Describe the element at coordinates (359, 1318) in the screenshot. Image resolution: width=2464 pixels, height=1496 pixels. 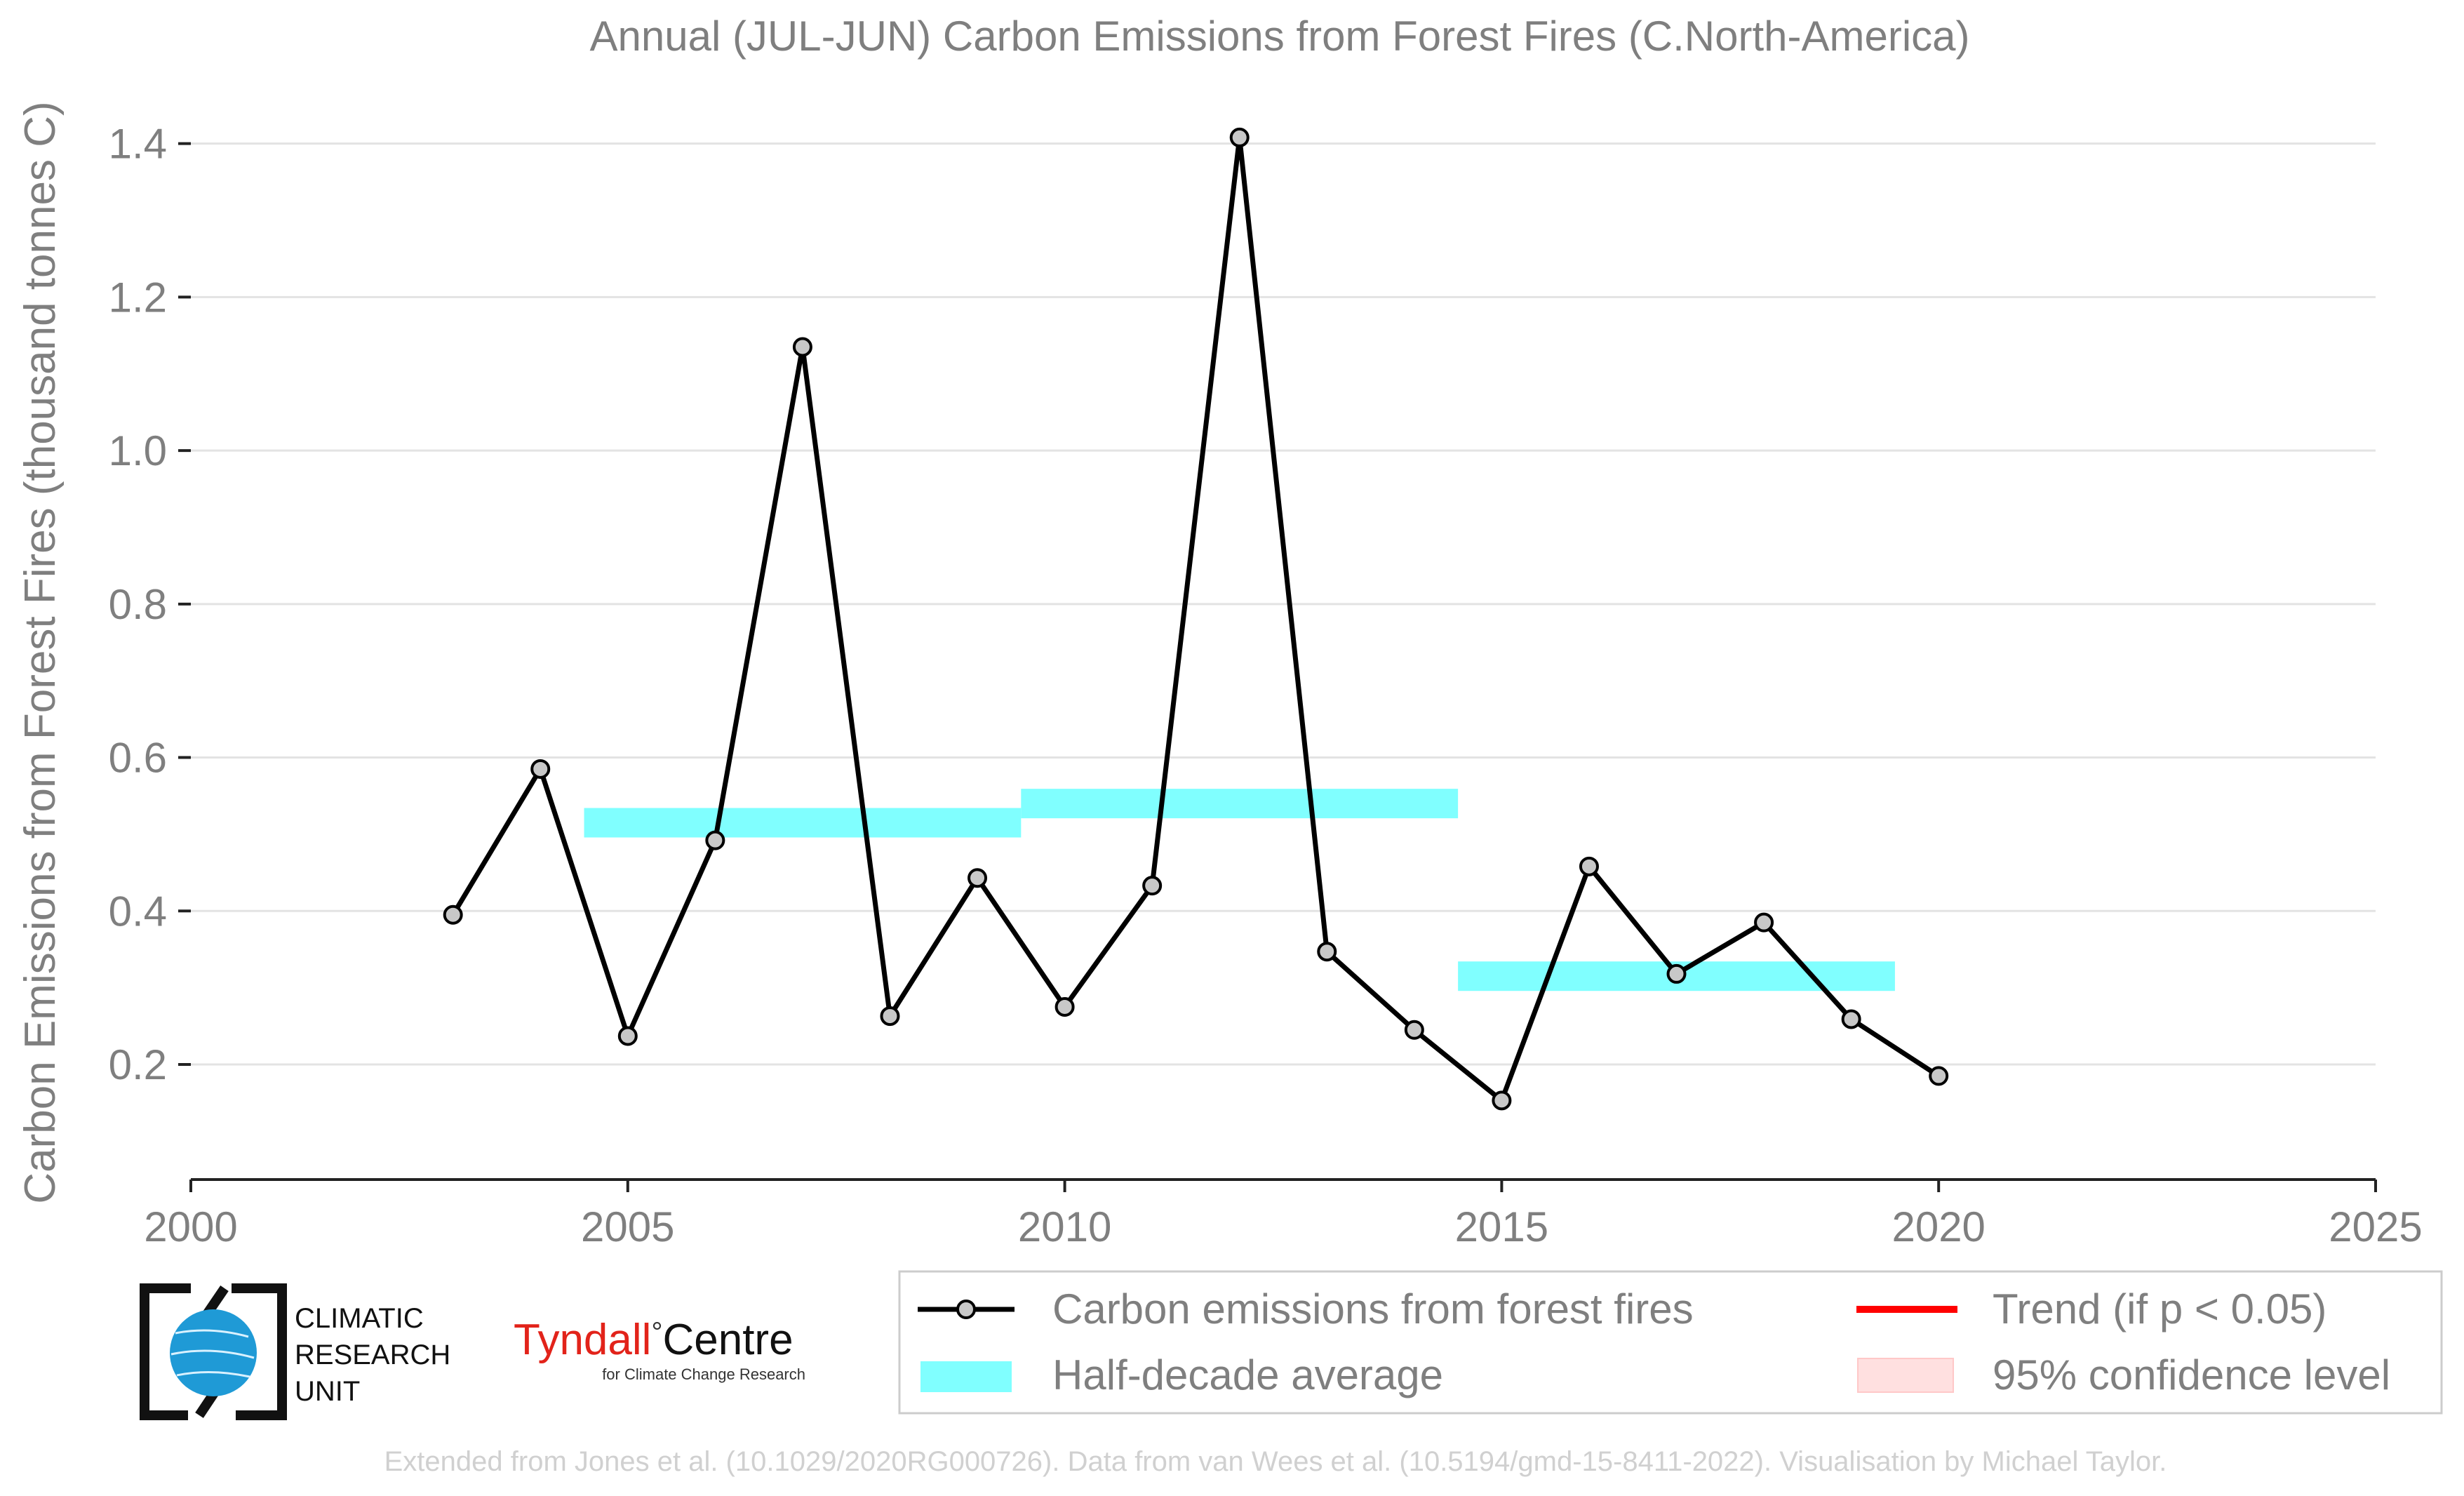
I see `cru-logo-line1: CLIMATIC` at that location.